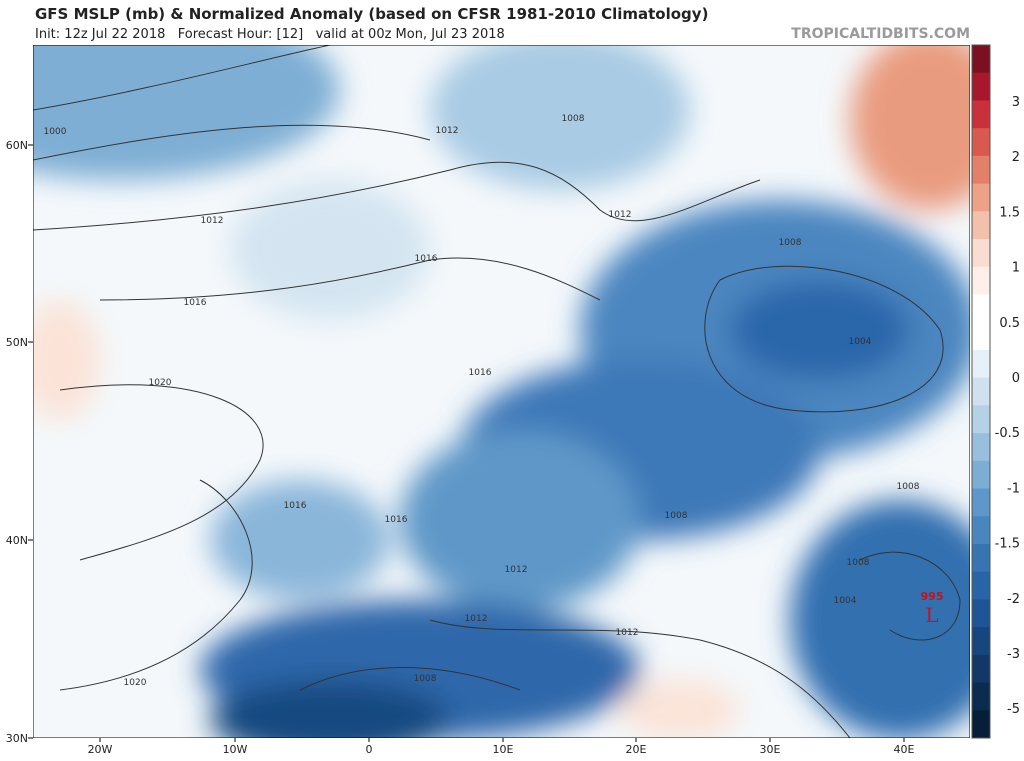  I want to click on colorbar-label: -0.5, so click(1007, 433).